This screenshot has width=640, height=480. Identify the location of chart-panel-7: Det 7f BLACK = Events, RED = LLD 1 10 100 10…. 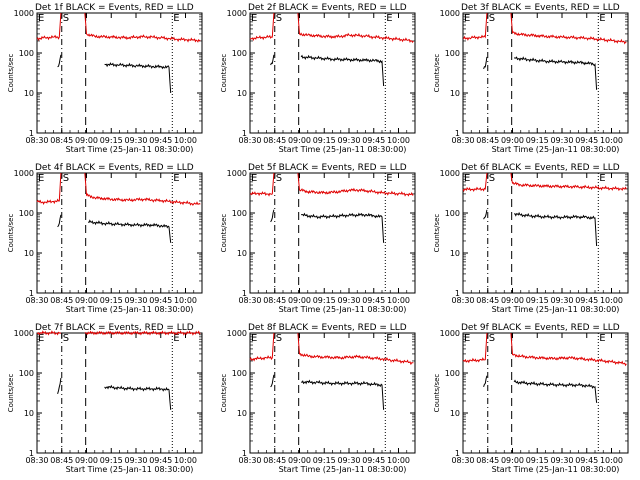
(105, 398).